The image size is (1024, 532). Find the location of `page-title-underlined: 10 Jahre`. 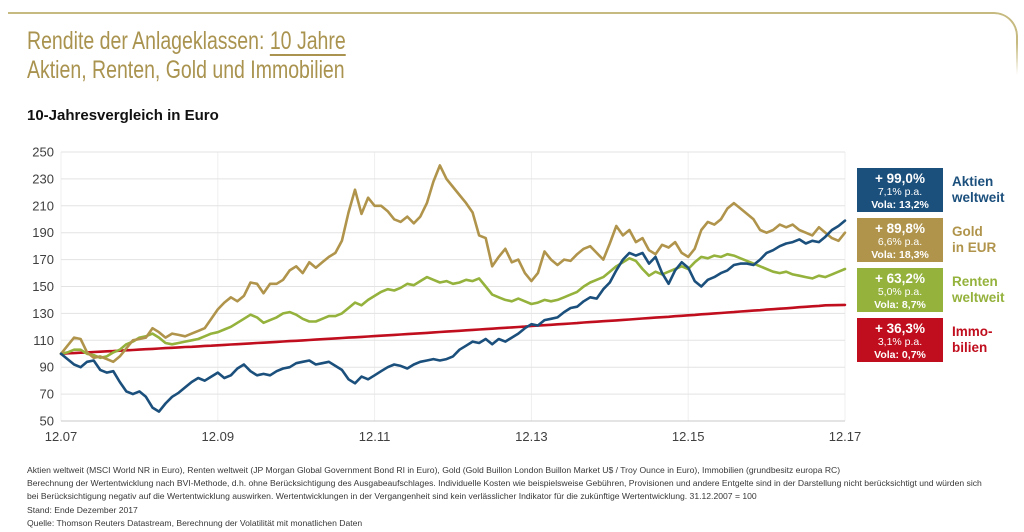

page-title-underlined: 10 Jahre is located at coordinates (307, 41).